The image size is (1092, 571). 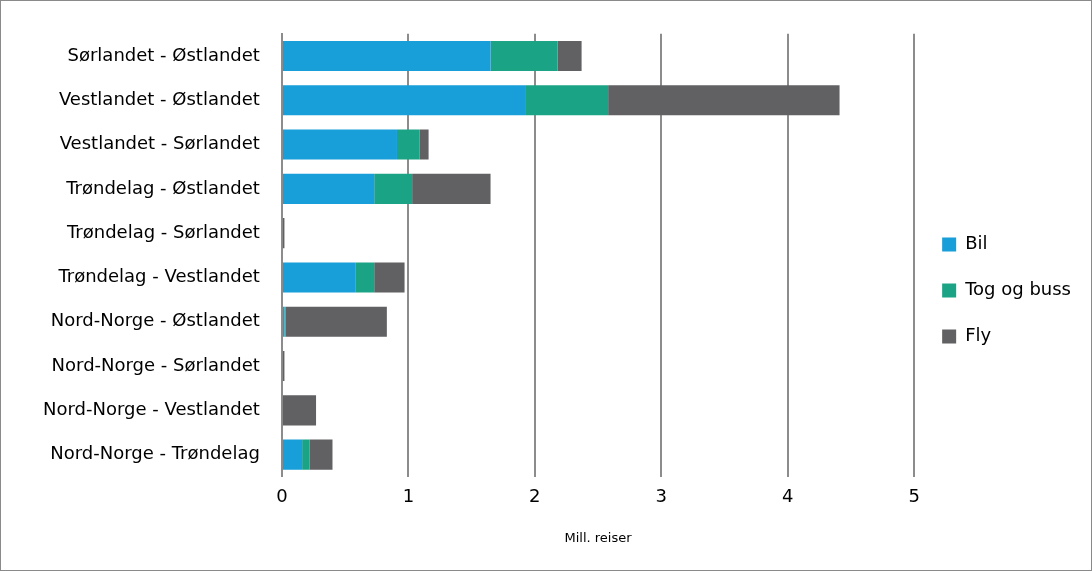 What do you see at coordinates (155, 364) in the screenshot?
I see `y-tick-label: Nord-Norge - Sørlandet` at bounding box center [155, 364].